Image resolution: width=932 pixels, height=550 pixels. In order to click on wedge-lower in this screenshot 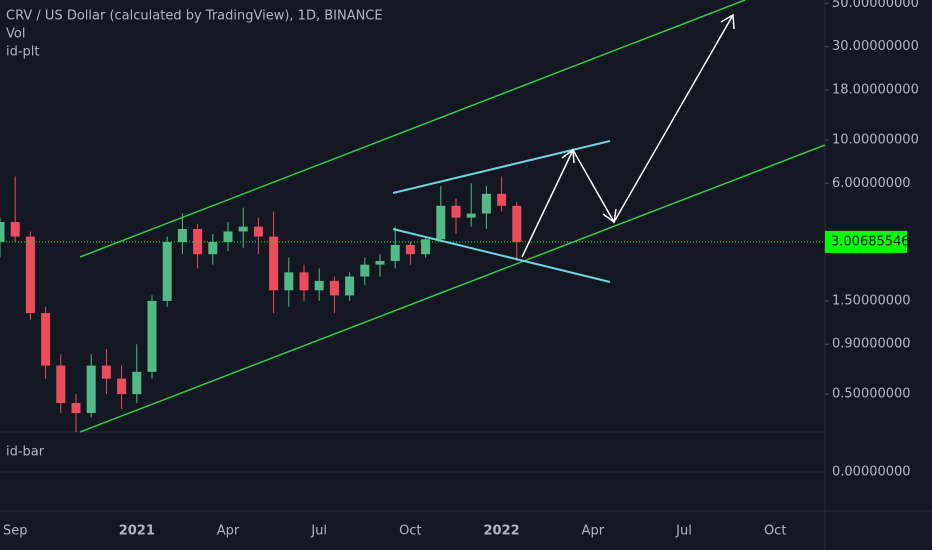, I will do `click(501, 255)`.